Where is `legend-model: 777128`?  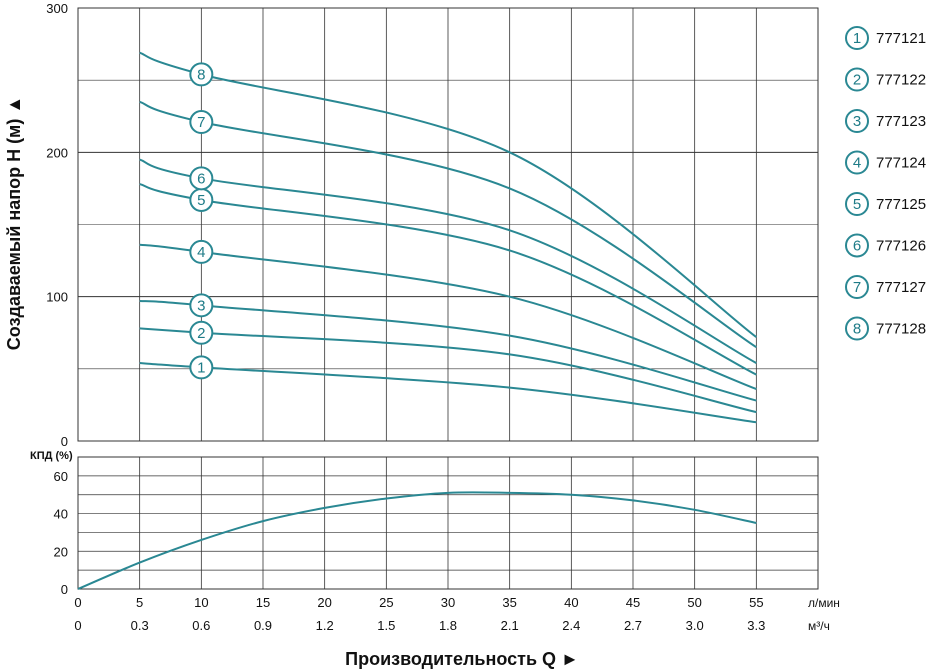 legend-model: 777128 is located at coordinates (901, 329).